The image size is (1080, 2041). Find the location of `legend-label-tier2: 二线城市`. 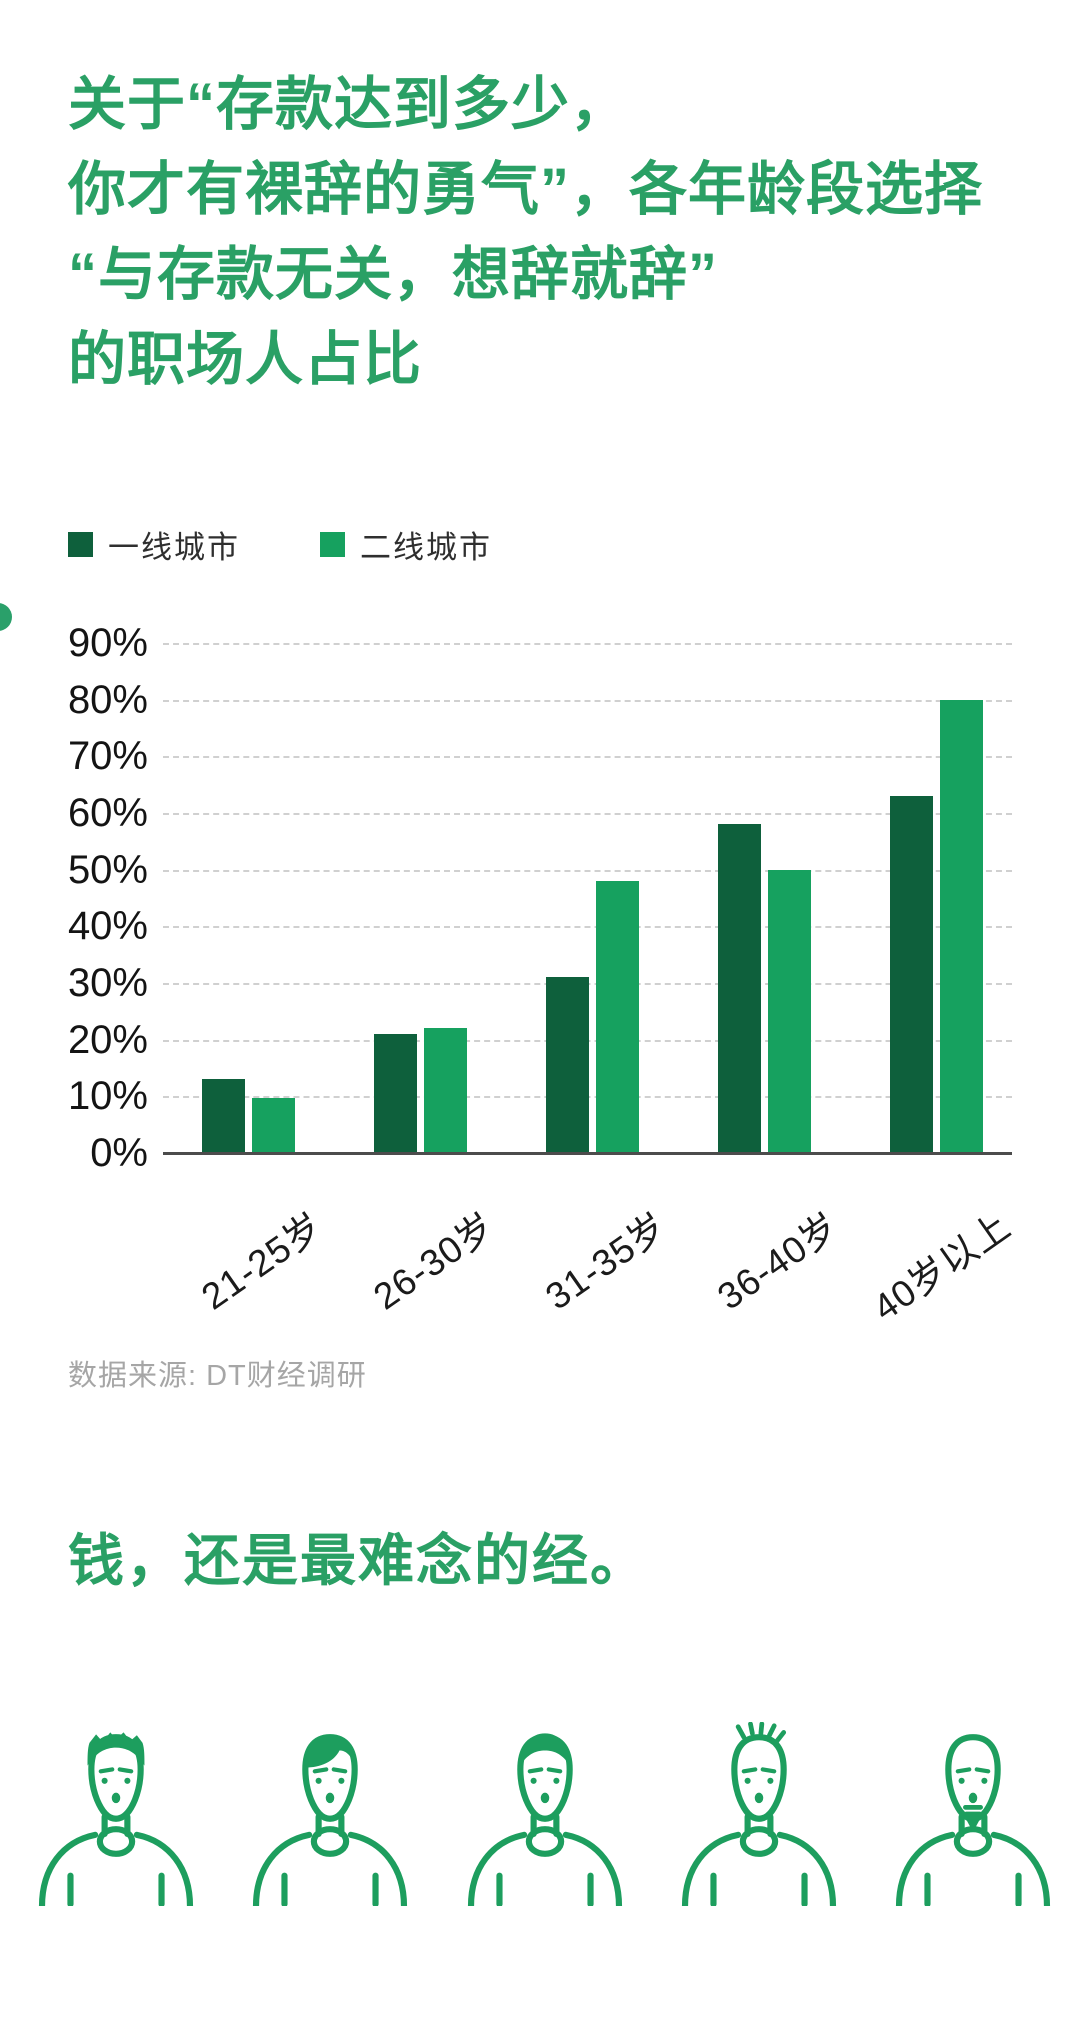

legend-label-tier2: 二线城市 is located at coordinates (426, 547).